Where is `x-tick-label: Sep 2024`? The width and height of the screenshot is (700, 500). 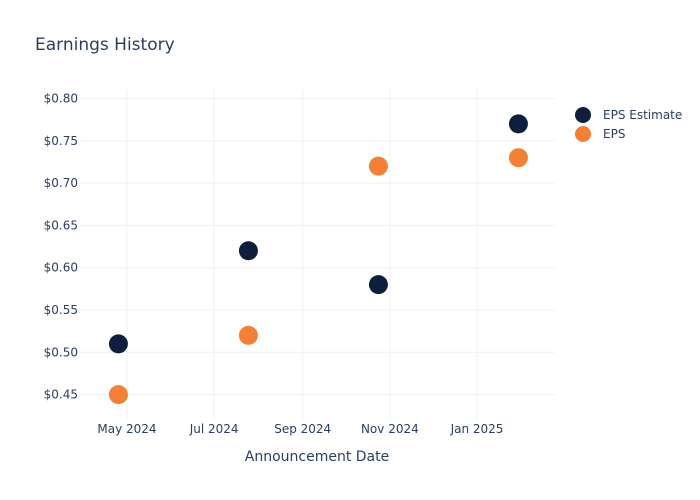
x-tick-label: Sep 2024 is located at coordinates (302, 429).